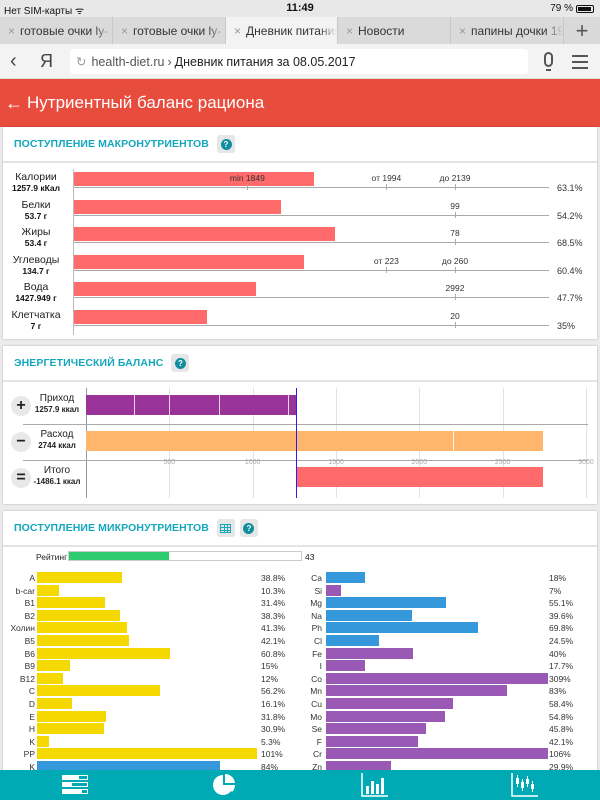  Describe the element at coordinates (14, 102) in the screenshot. I see `back-arrow-icon: ←` at that location.